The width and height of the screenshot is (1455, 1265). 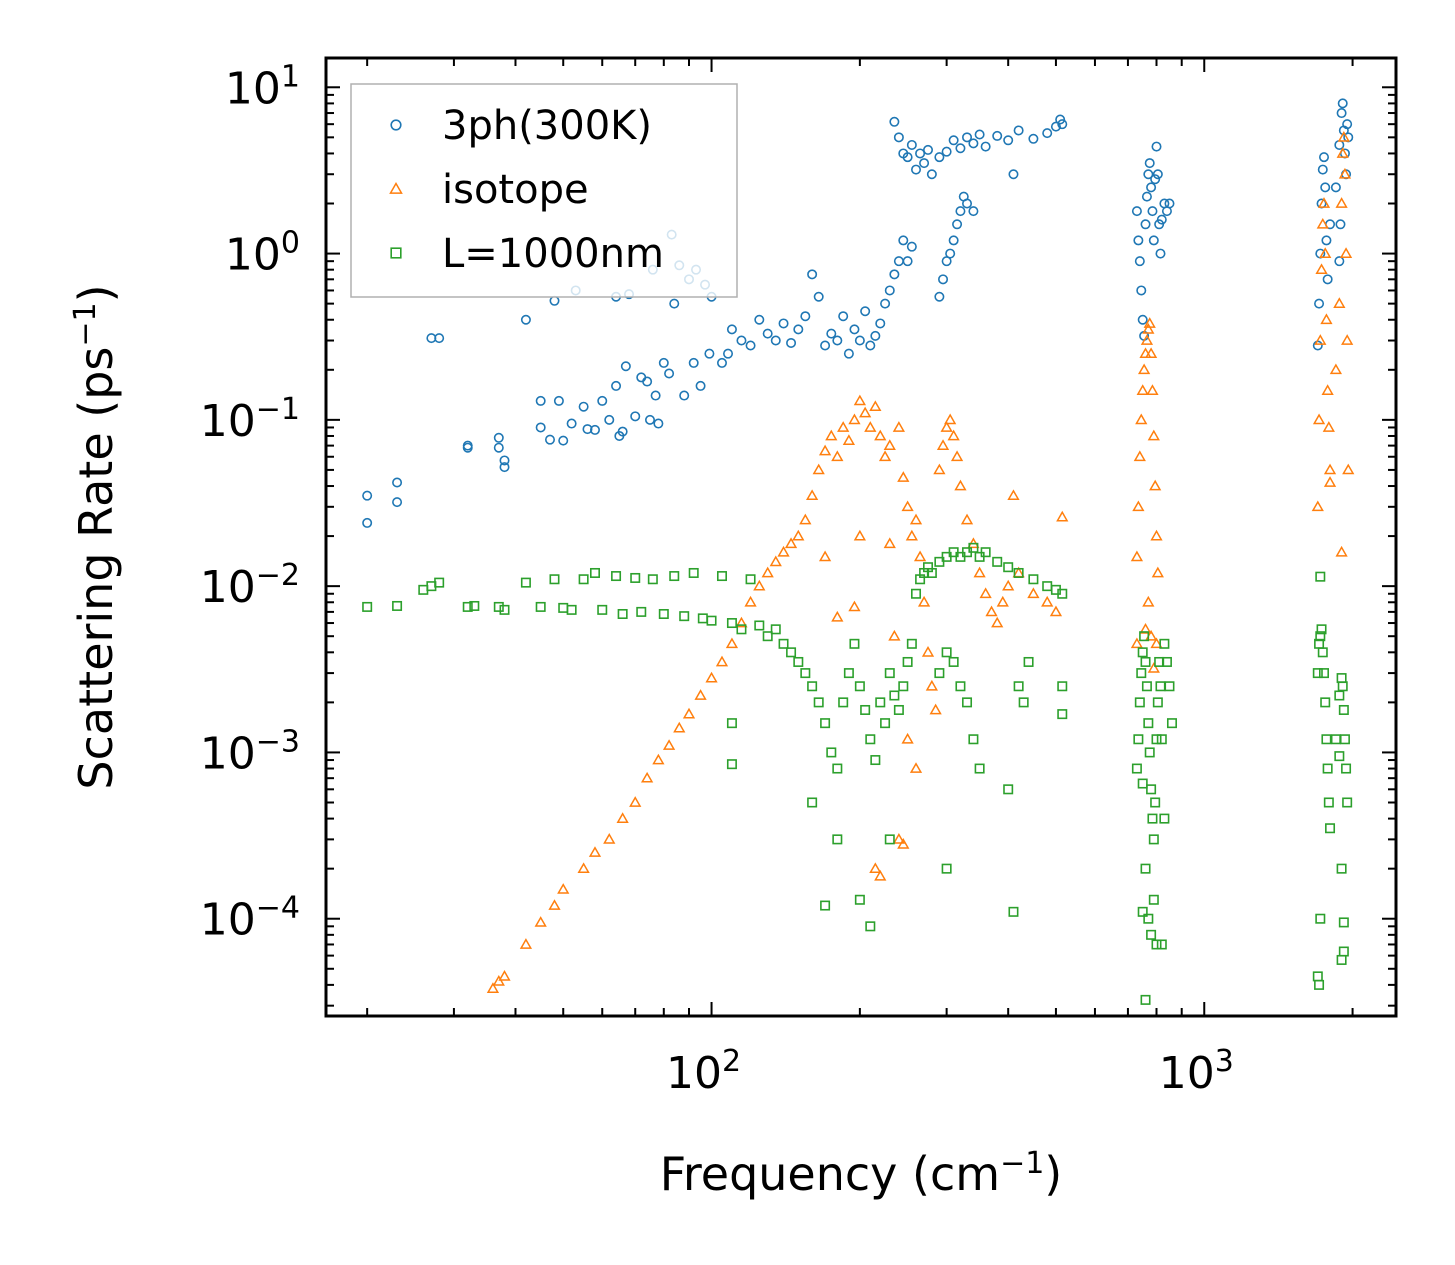 I want to click on legend-marker, so click(x=396, y=187).